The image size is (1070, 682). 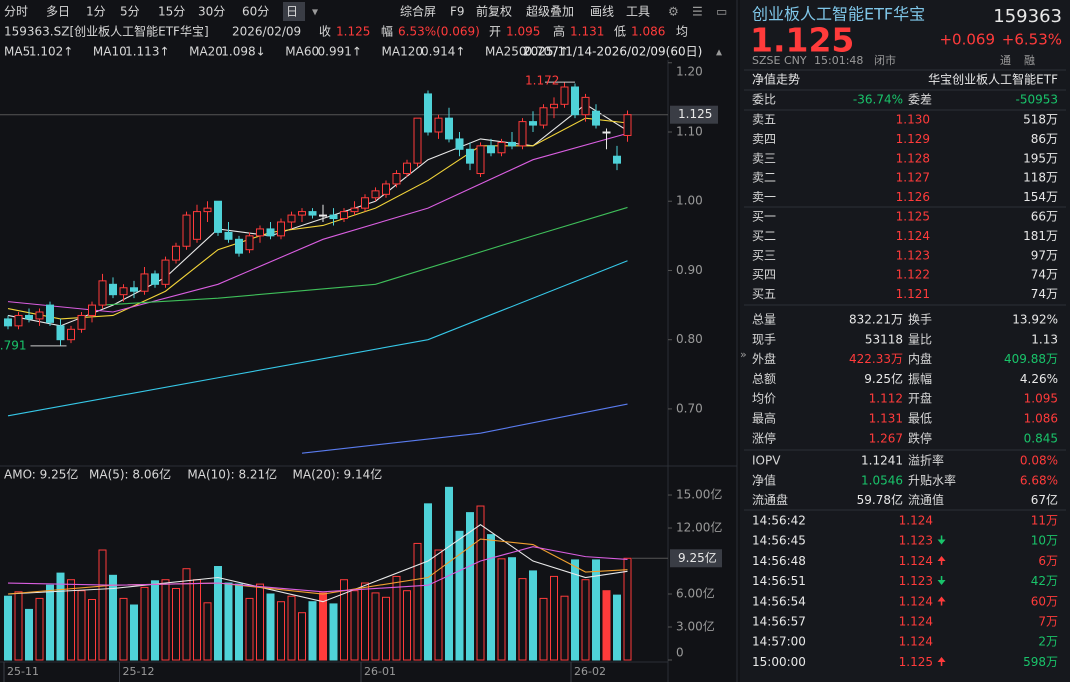 What do you see at coordinates (926, 460) in the screenshot?
I see `stat-label: 溢折率` at bounding box center [926, 460].